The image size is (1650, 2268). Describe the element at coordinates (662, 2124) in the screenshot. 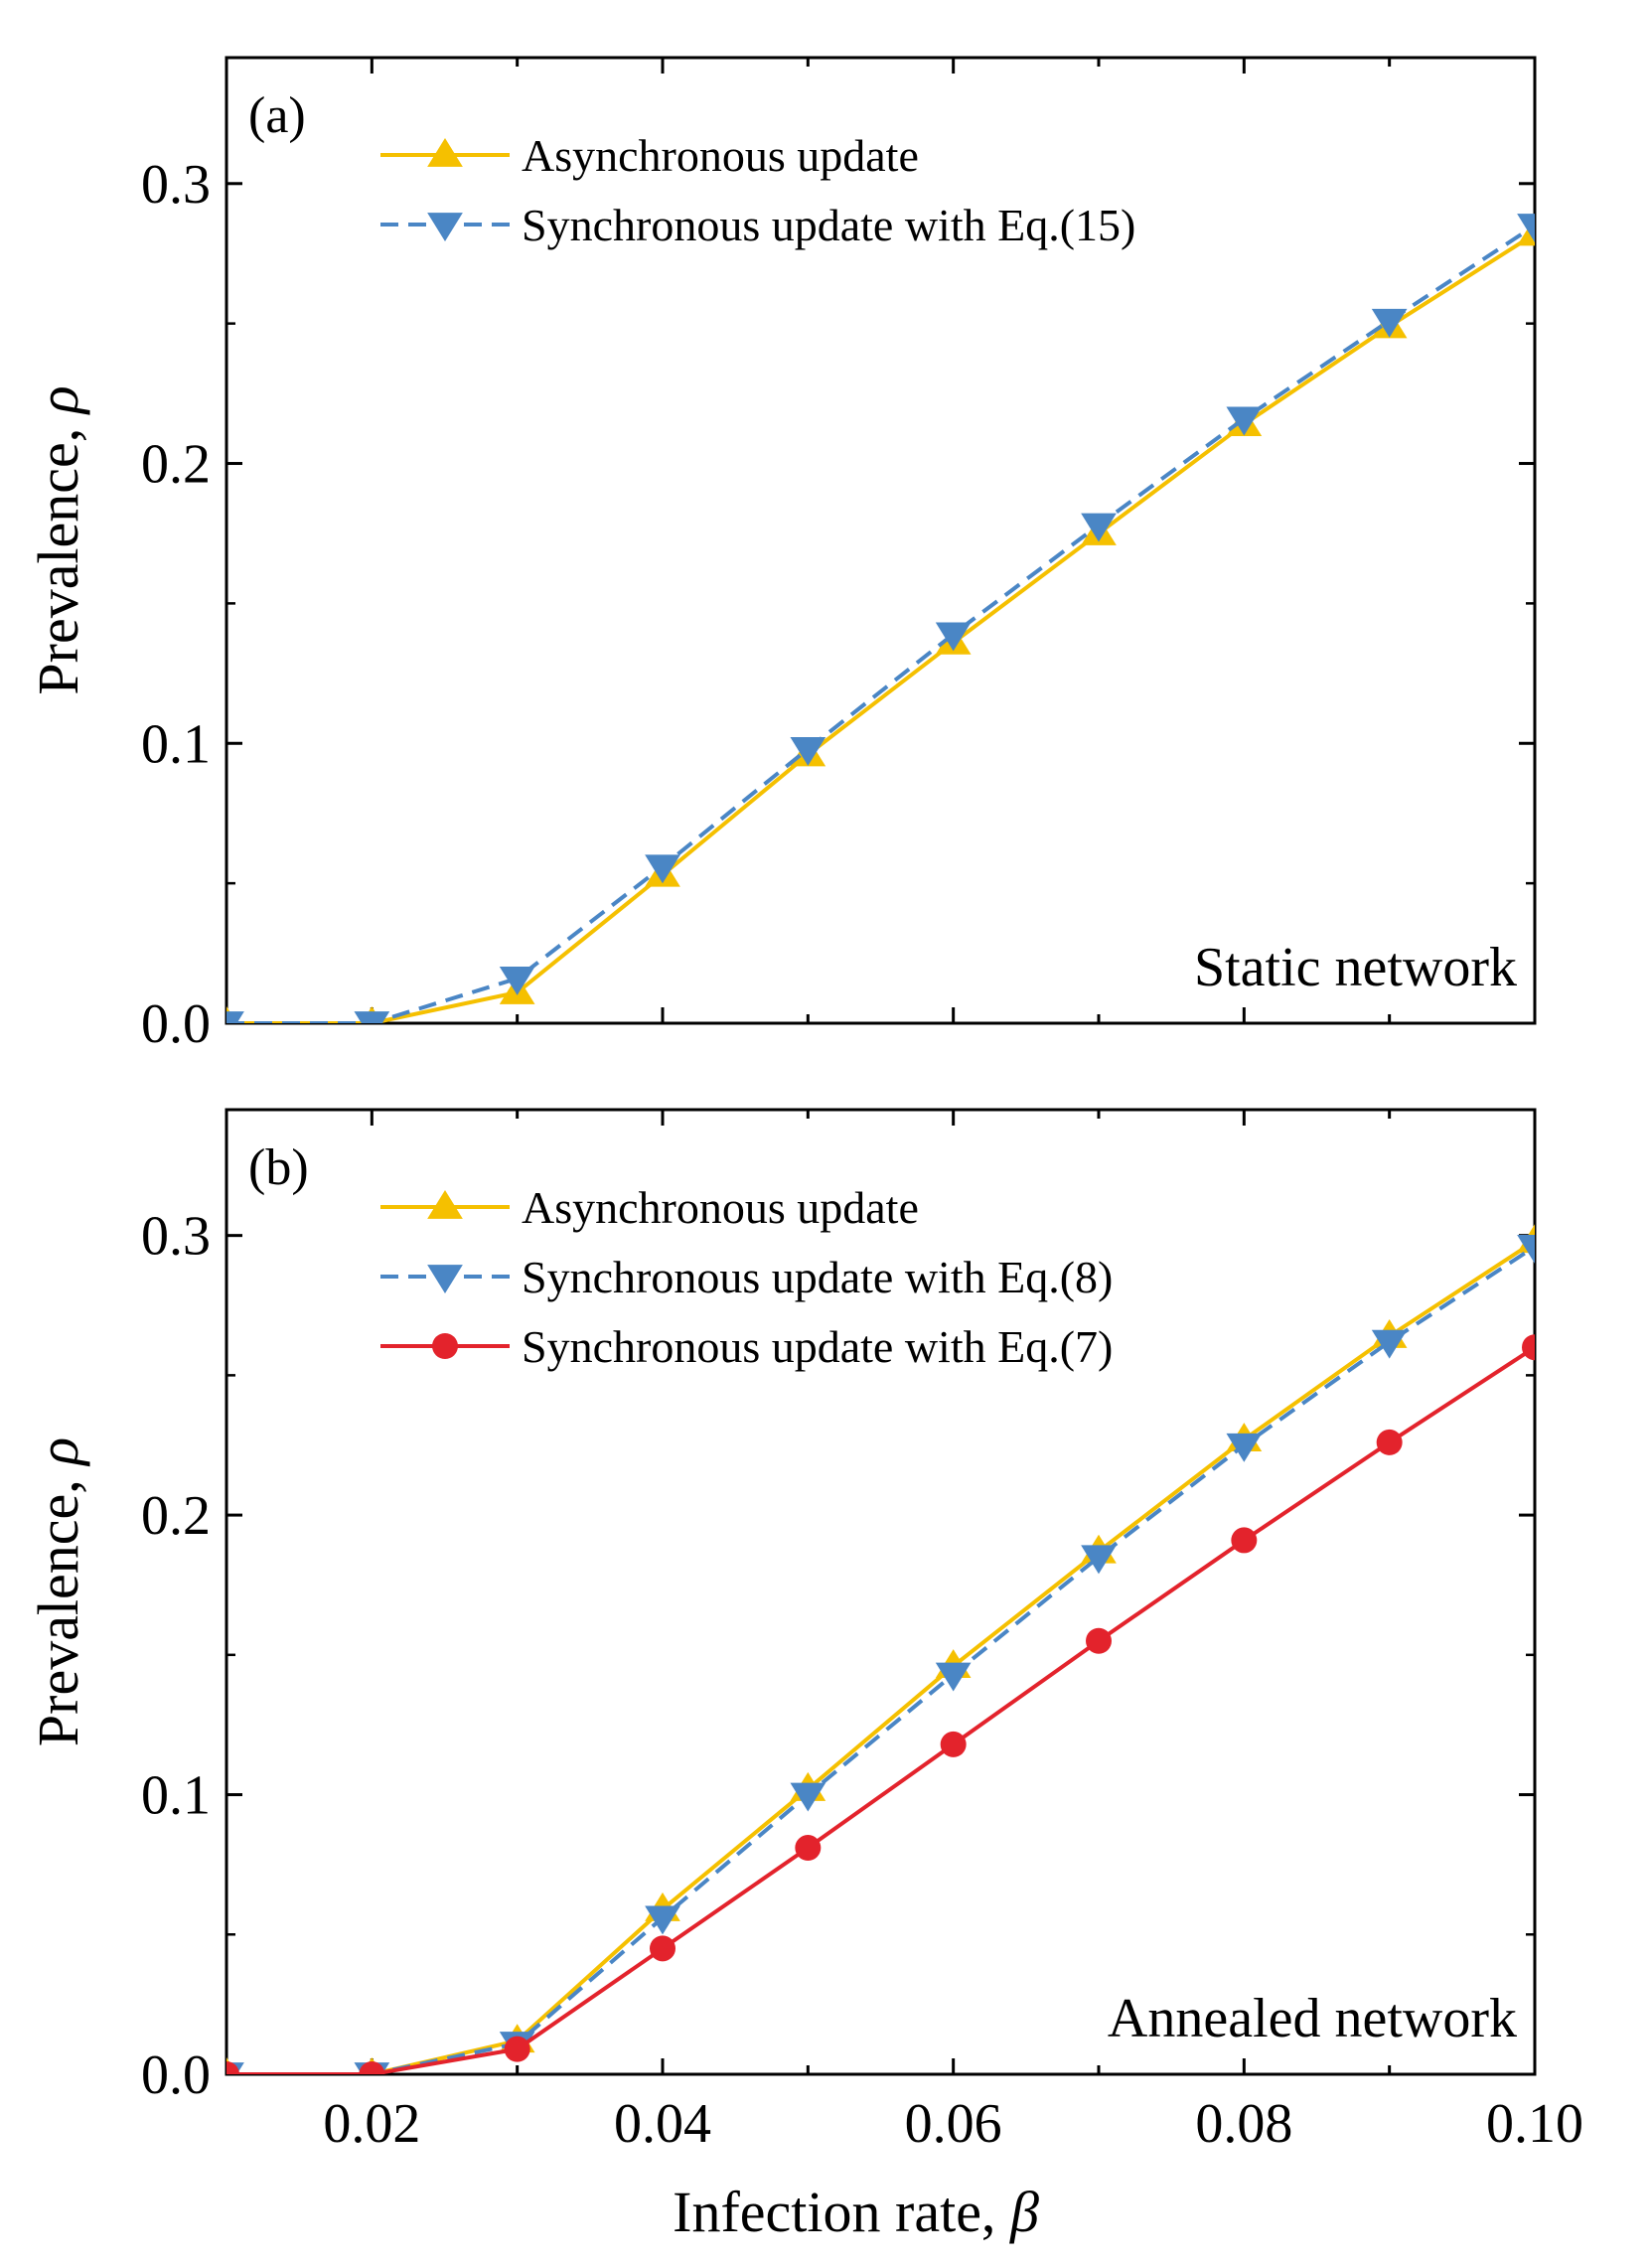

I see `x-tick-label: 0.04` at that location.